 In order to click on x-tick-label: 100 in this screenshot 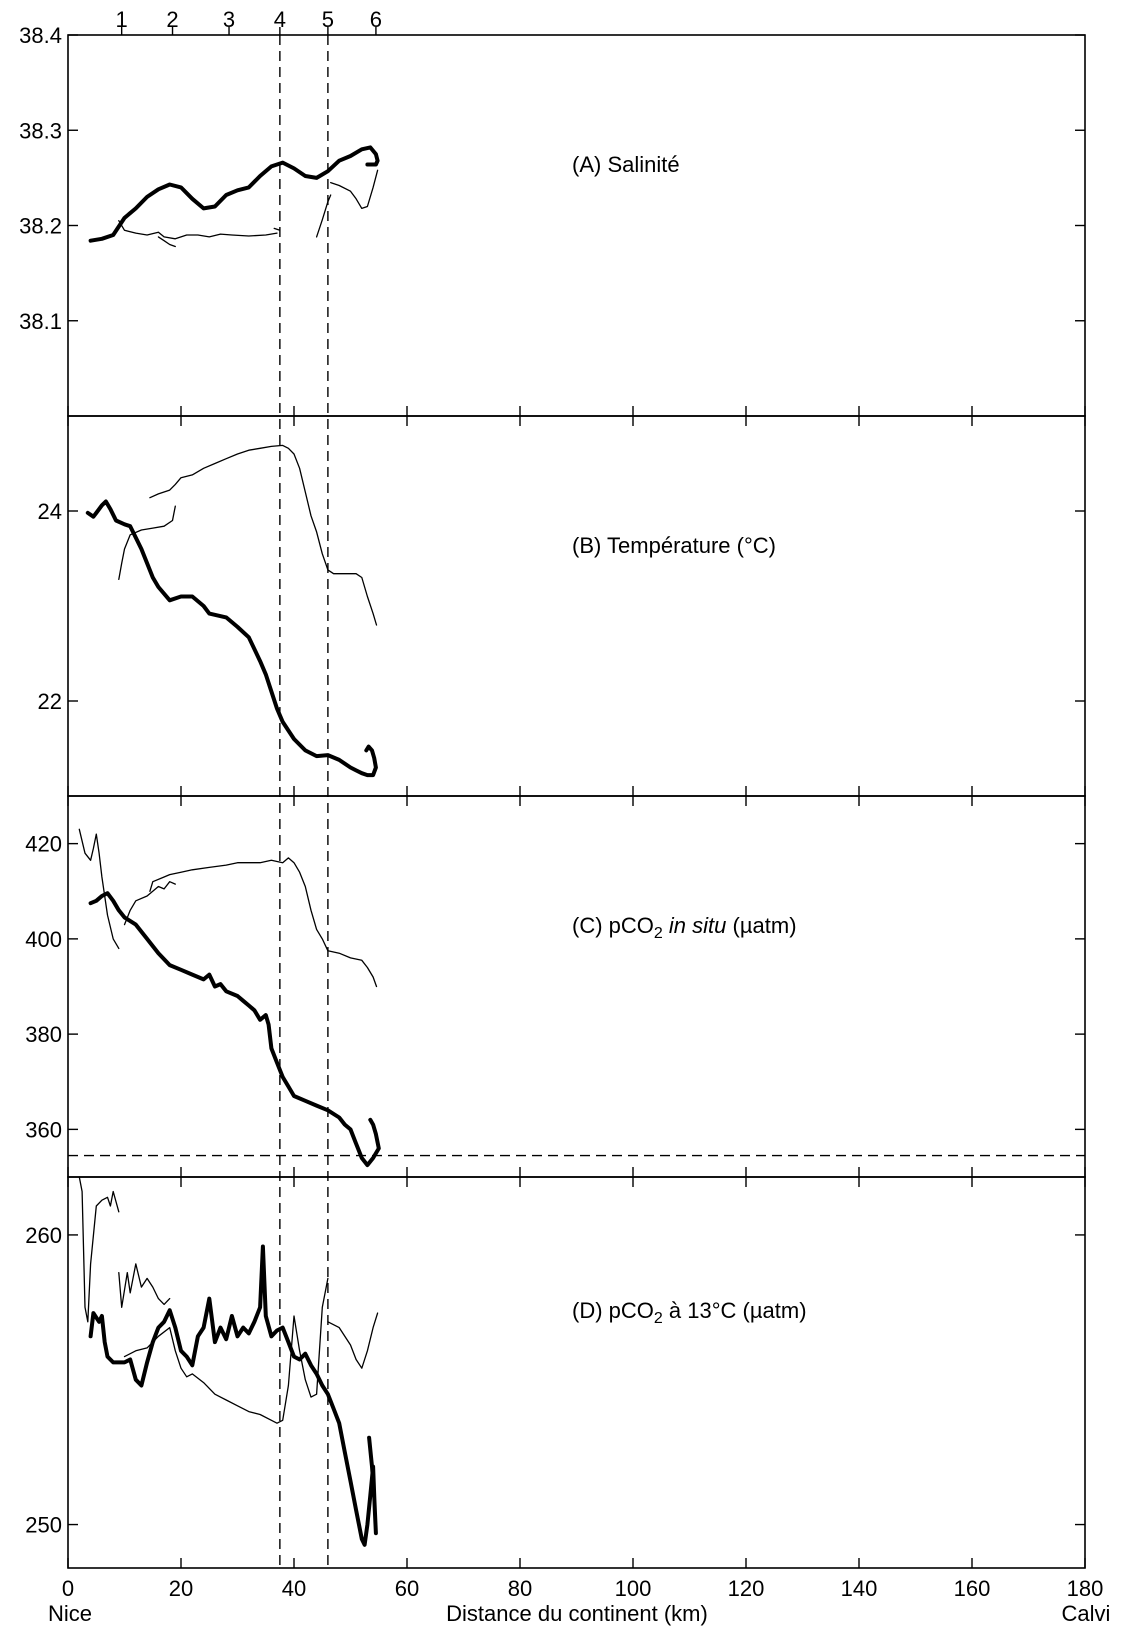, I will do `click(633, 1588)`.